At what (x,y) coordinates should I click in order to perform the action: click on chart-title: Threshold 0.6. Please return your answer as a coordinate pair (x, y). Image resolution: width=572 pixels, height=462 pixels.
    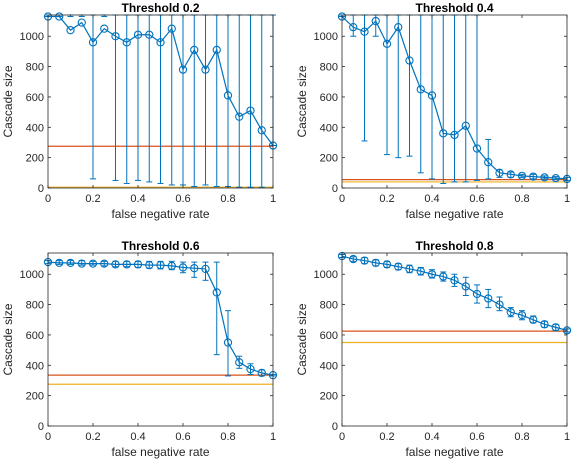
    Looking at the image, I should click on (160, 246).